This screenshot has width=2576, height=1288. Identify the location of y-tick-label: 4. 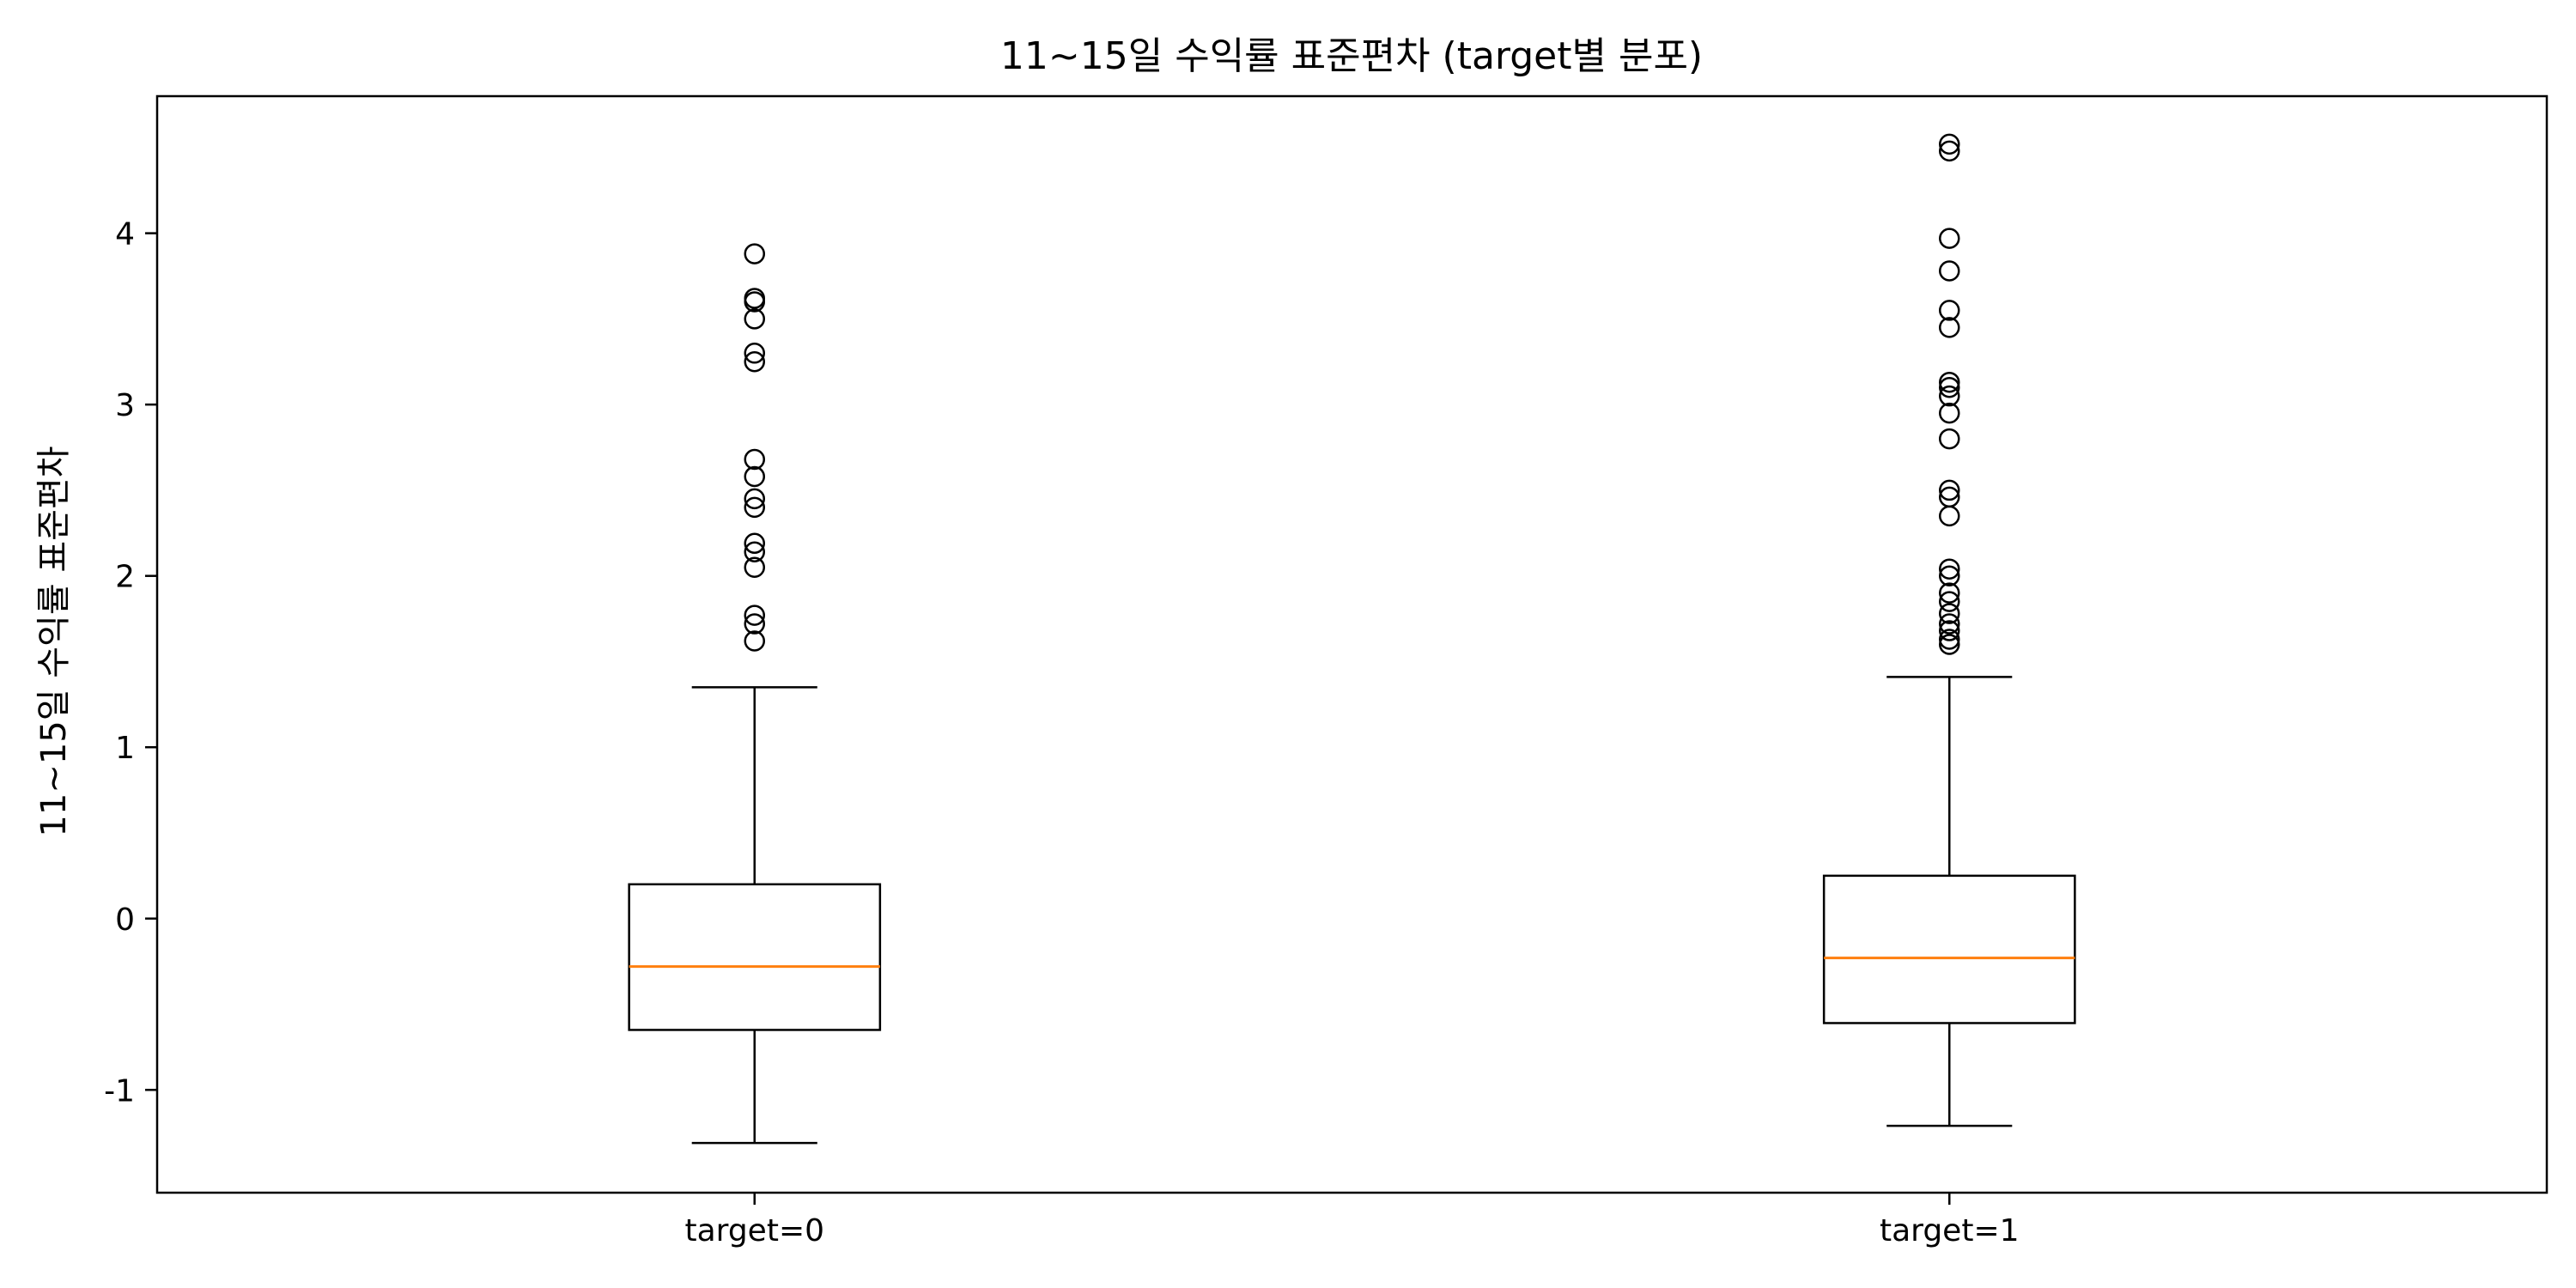
(125, 234).